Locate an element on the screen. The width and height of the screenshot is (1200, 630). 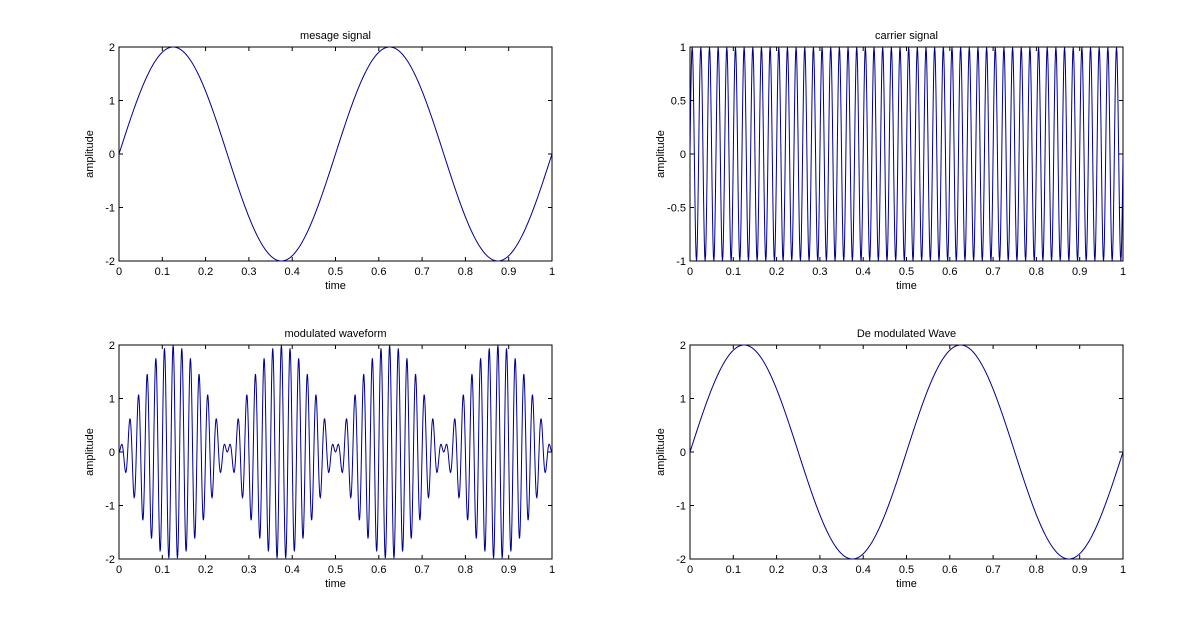
y-tick-label: 0.5 is located at coordinates (678, 102).